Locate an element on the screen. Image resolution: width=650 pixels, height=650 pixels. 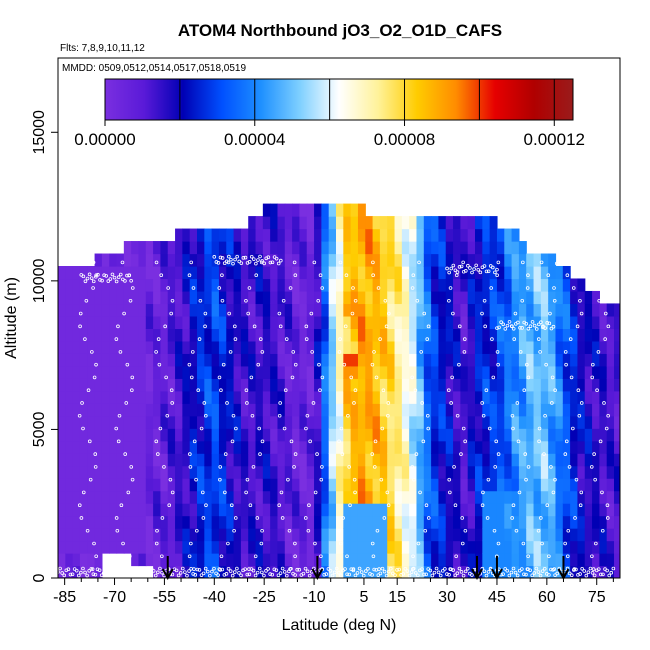
y-tick-label: 15000 is located at coordinates (39, 132).